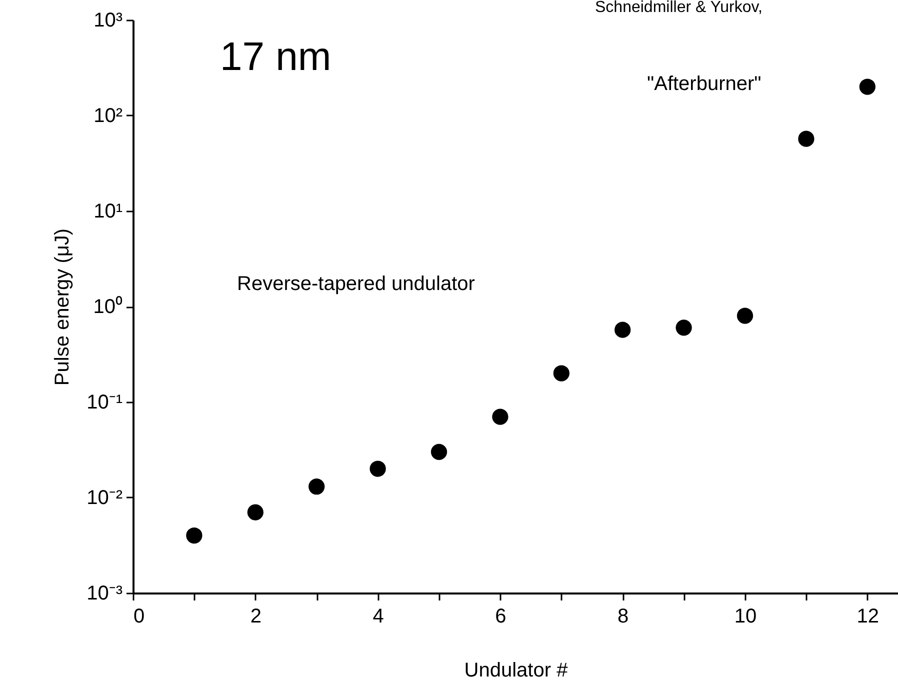 The image size is (898, 691). Describe the element at coordinates (356, 284) in the screenshot. I see `annotation: Reverse-tapered undulator` at that location.